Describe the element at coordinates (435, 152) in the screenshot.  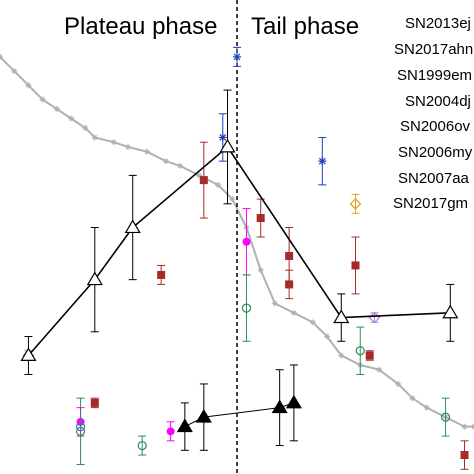
I see `legend-entry: SN2006my` at that location.